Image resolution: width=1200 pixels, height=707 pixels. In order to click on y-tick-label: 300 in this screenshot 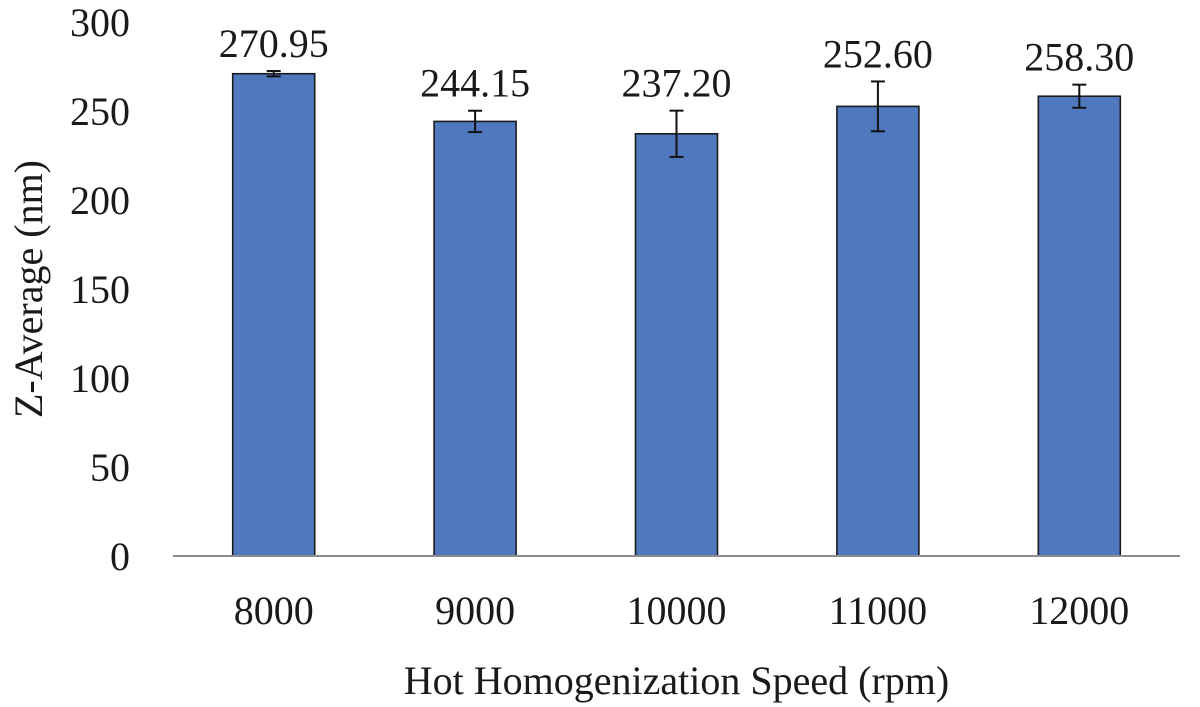, I will do `click(100, 22)`.